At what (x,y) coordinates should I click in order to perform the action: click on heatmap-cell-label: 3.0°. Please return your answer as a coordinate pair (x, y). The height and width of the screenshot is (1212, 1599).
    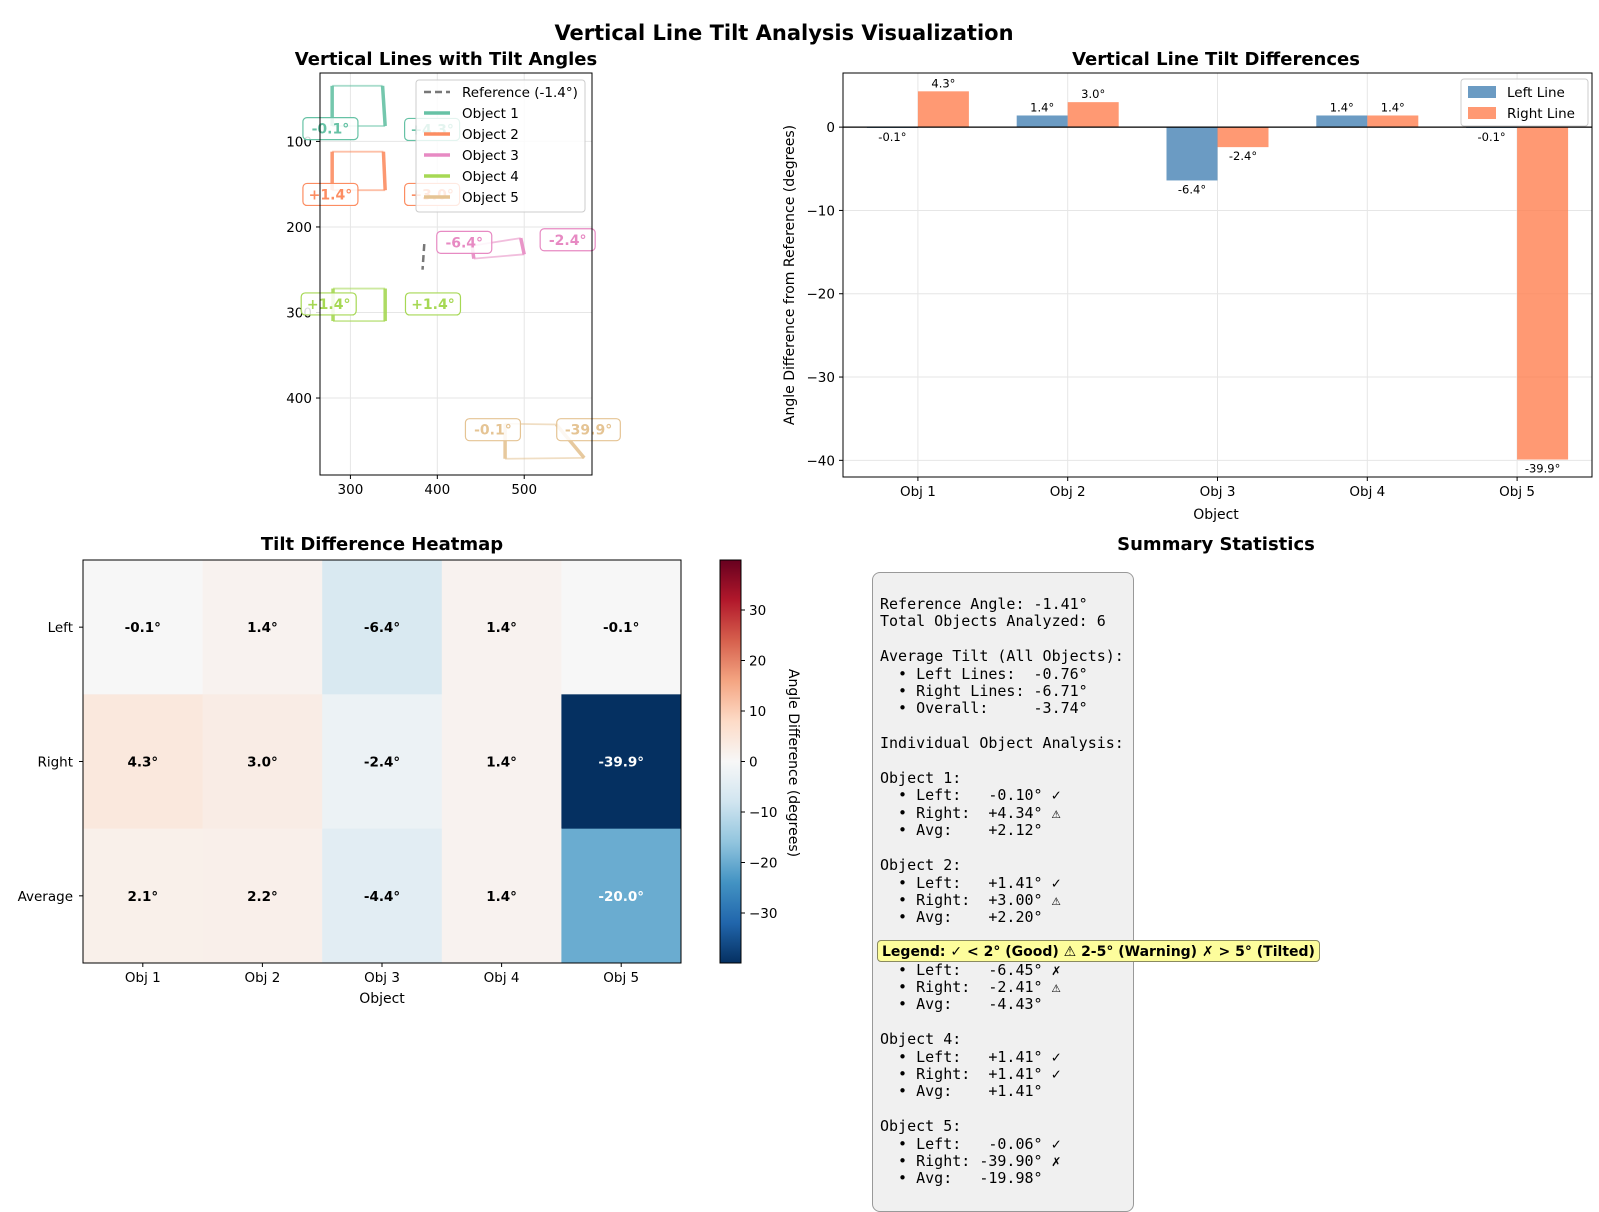
    Looking at the image, I should click on (262, 763).